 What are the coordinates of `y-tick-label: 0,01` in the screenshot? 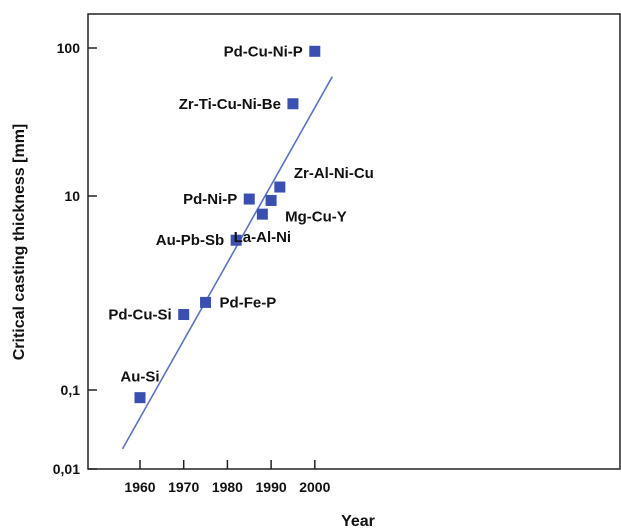 It's located at (66, 469).